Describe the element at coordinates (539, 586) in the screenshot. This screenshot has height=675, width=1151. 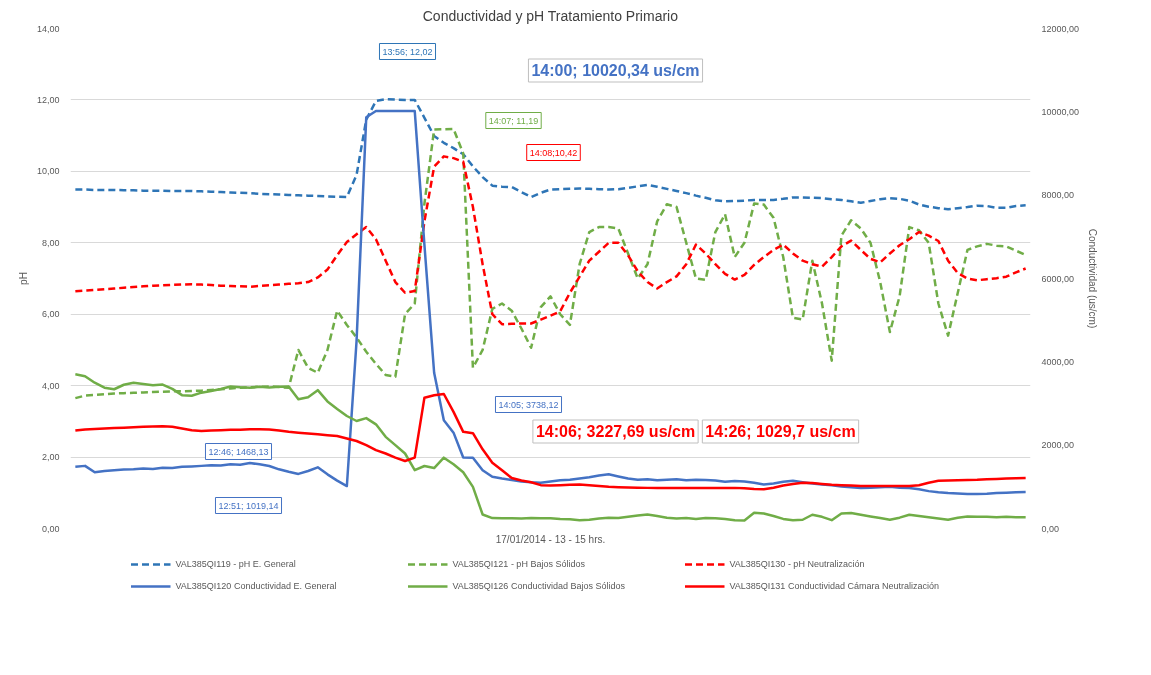
I see `legend-label: VAL385QI126 Conductividad Bajos Sólidos` at that location.